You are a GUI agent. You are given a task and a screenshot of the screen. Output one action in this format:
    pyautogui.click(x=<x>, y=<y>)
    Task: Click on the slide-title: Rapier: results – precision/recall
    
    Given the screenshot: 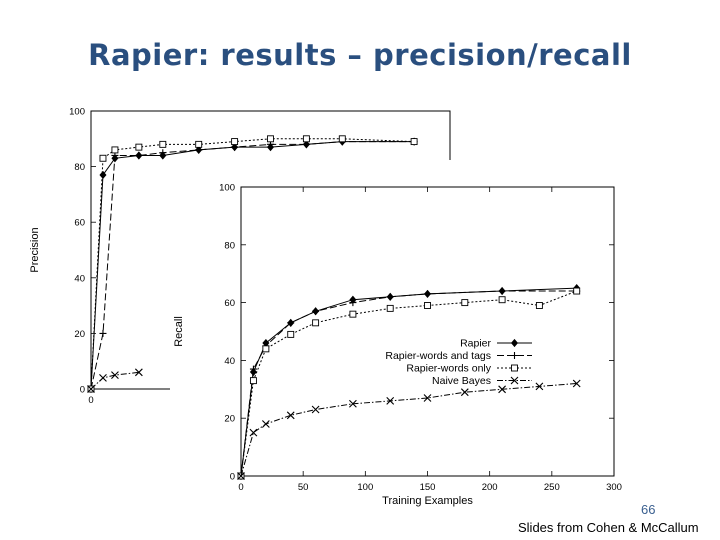 What is the action you would take?
    pyautogui.click(x=360, y=55)
    